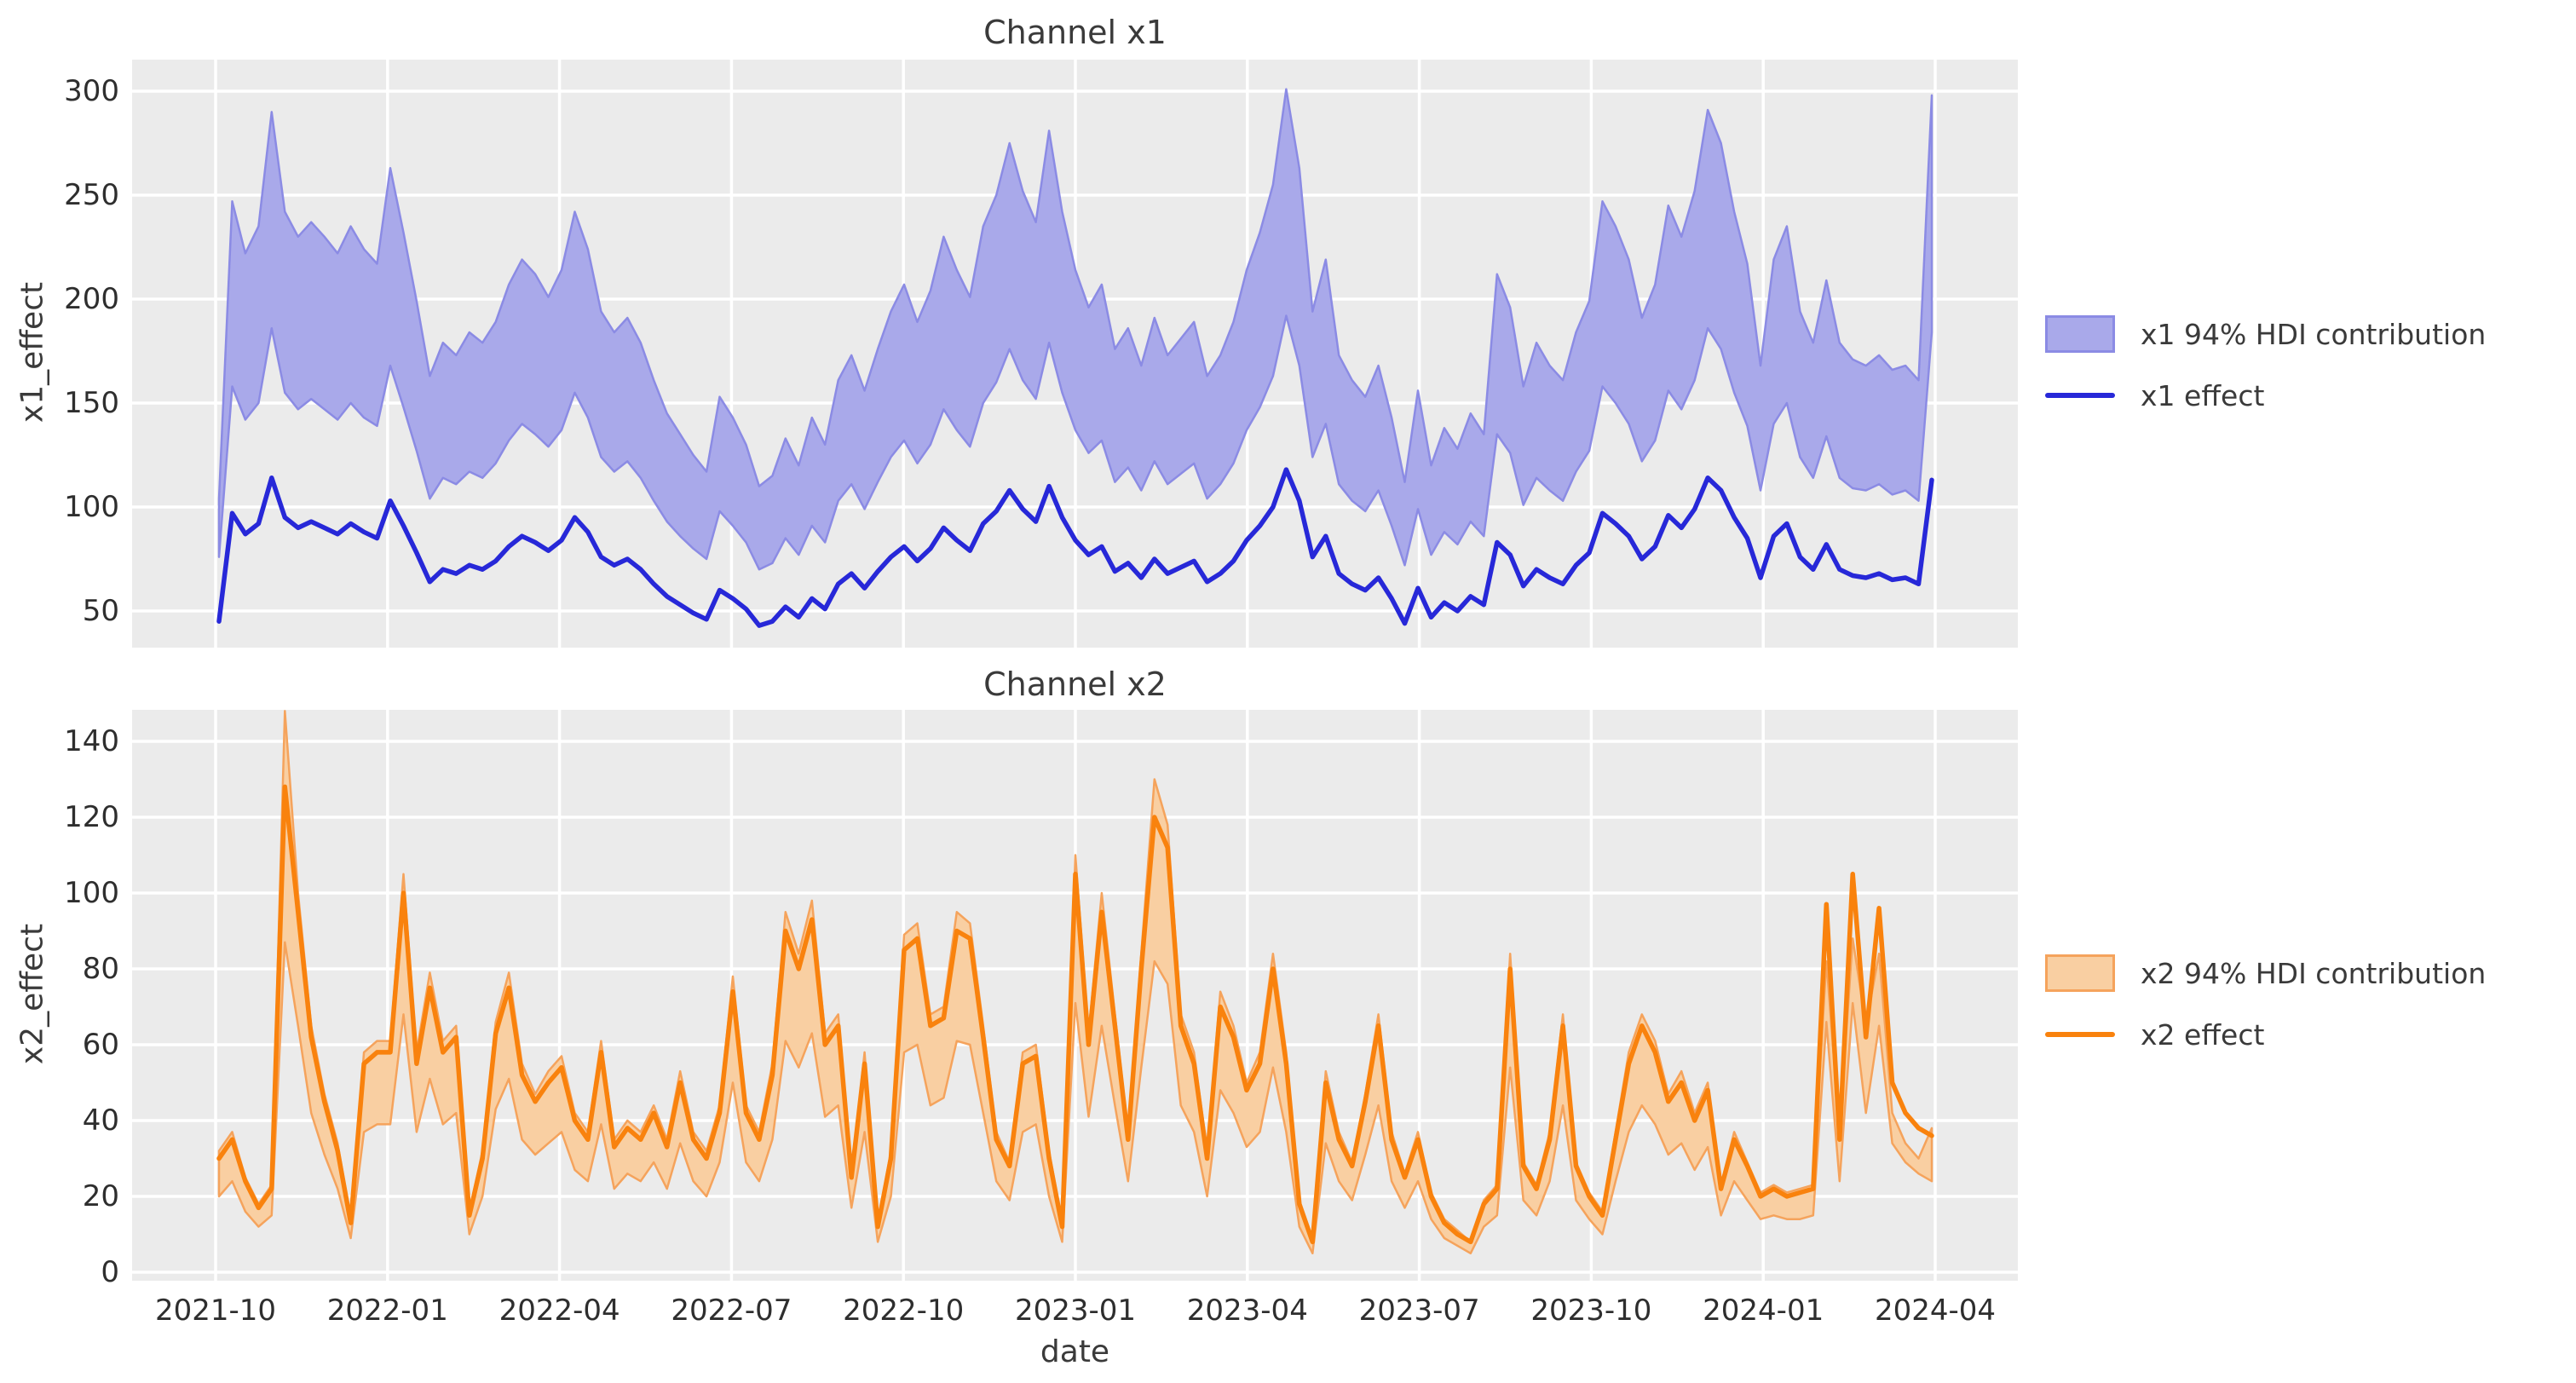  I want to click on legend-label: x1 94% HDI contribution, so click(2314, 334).